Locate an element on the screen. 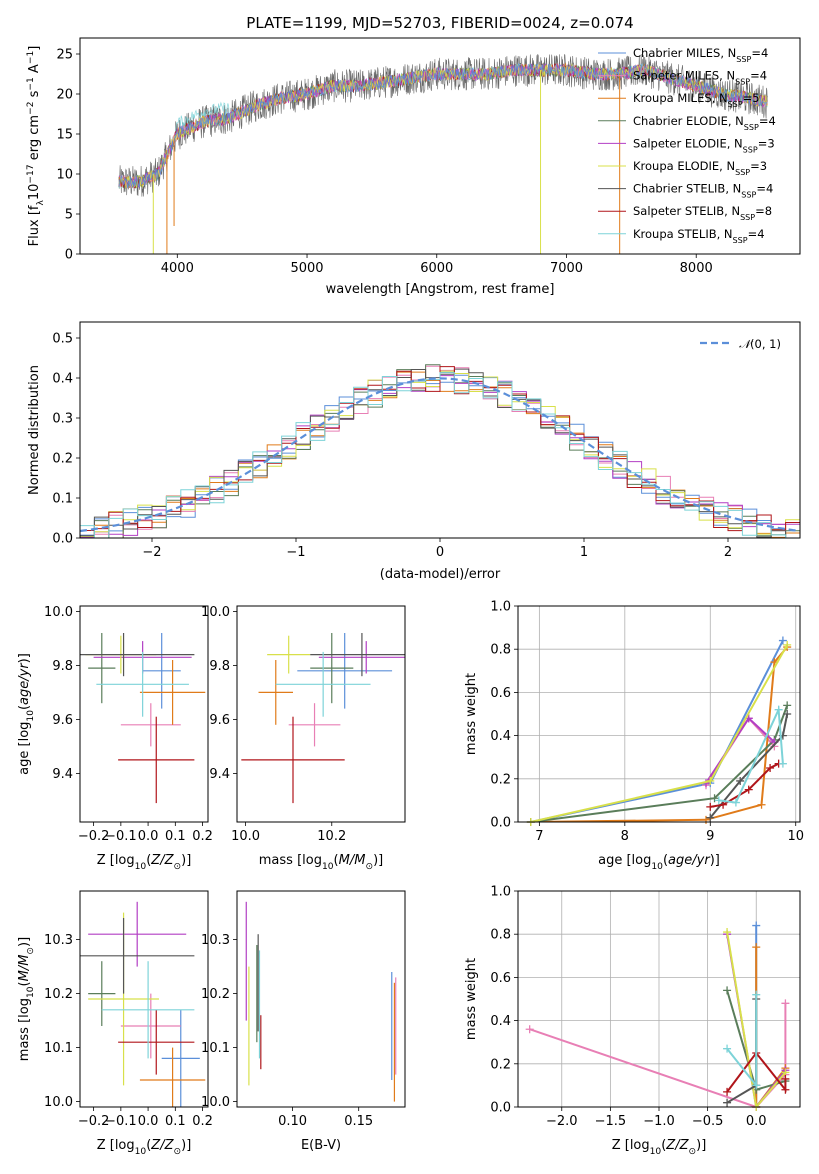  legend-entry-2: Kroupa MILES, NSSP=5 is located at coordinates (696, 100).